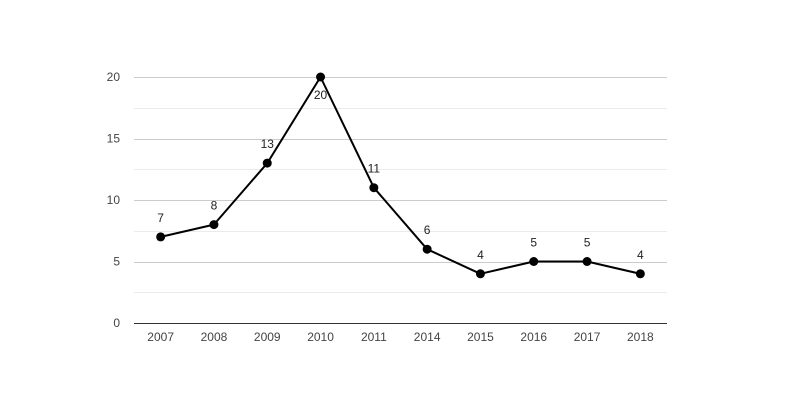 This screenshot has height=400, width=800. What do you see at coordinates (374, 169) in the screenshot?
I see `data-label: 11` at bounding box center [374, 169].